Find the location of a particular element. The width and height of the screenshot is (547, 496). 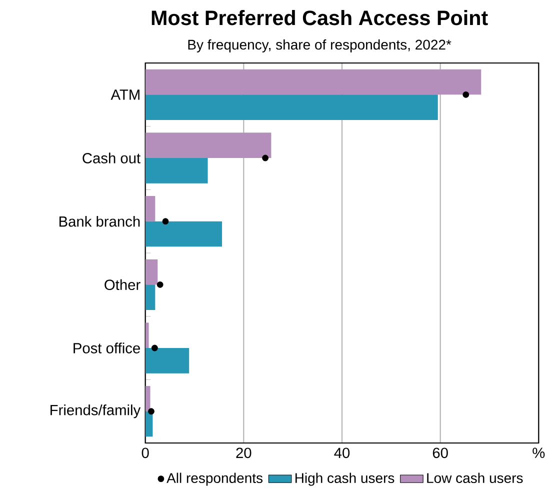

legend-label: Low cash users is located at coordinates (475, 478).